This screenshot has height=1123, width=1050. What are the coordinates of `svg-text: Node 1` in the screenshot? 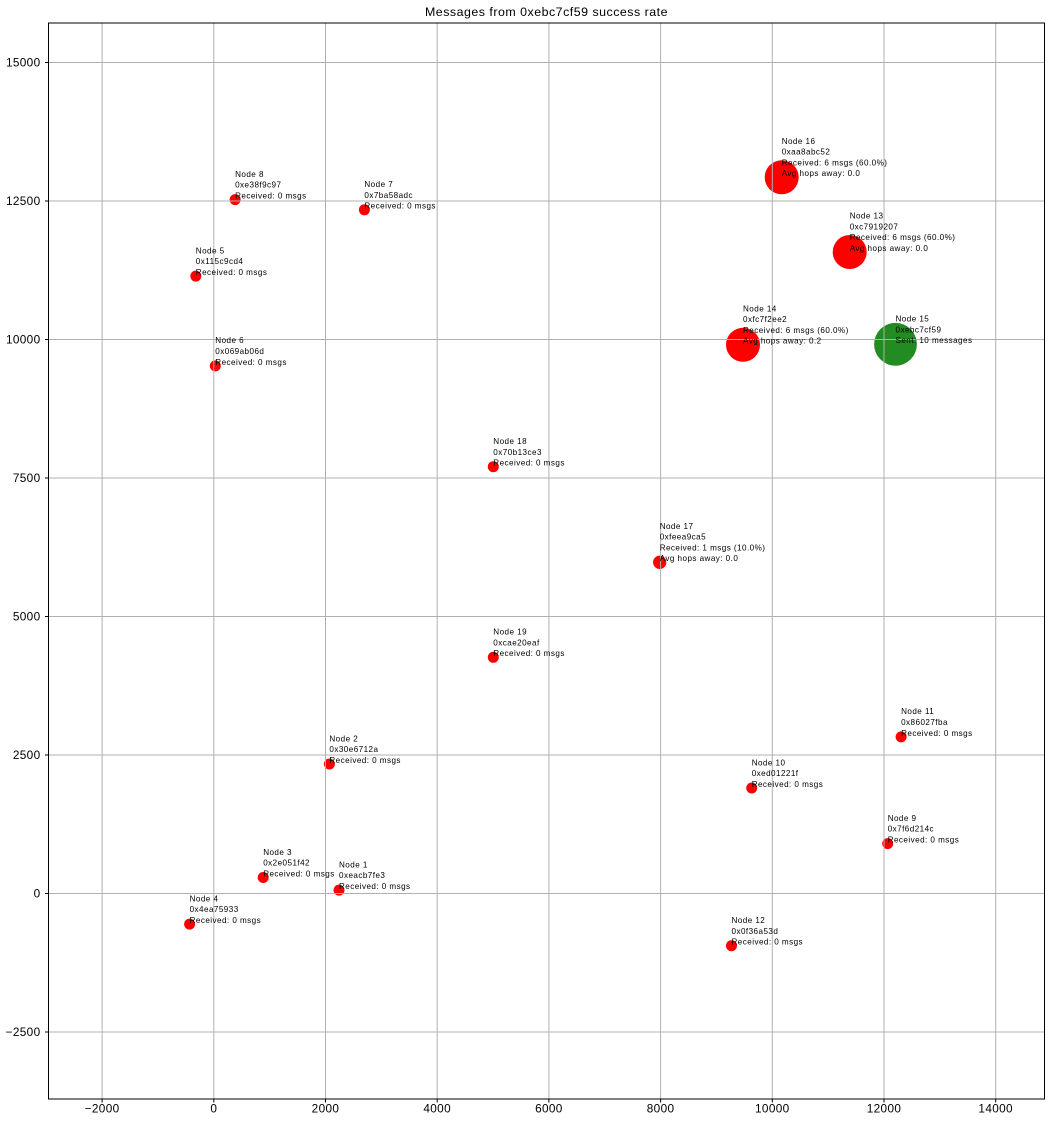 It's located at (353, 864).